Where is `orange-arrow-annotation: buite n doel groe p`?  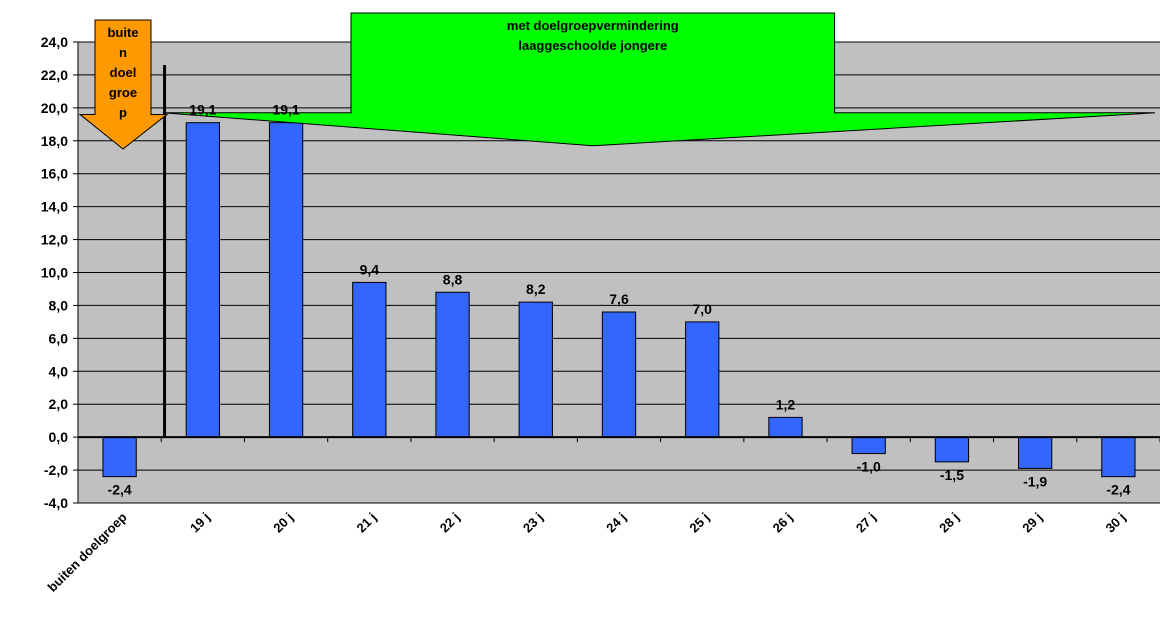 orange-arrow-annotation: buite n doel groe p is located at coordinates (123, 84).